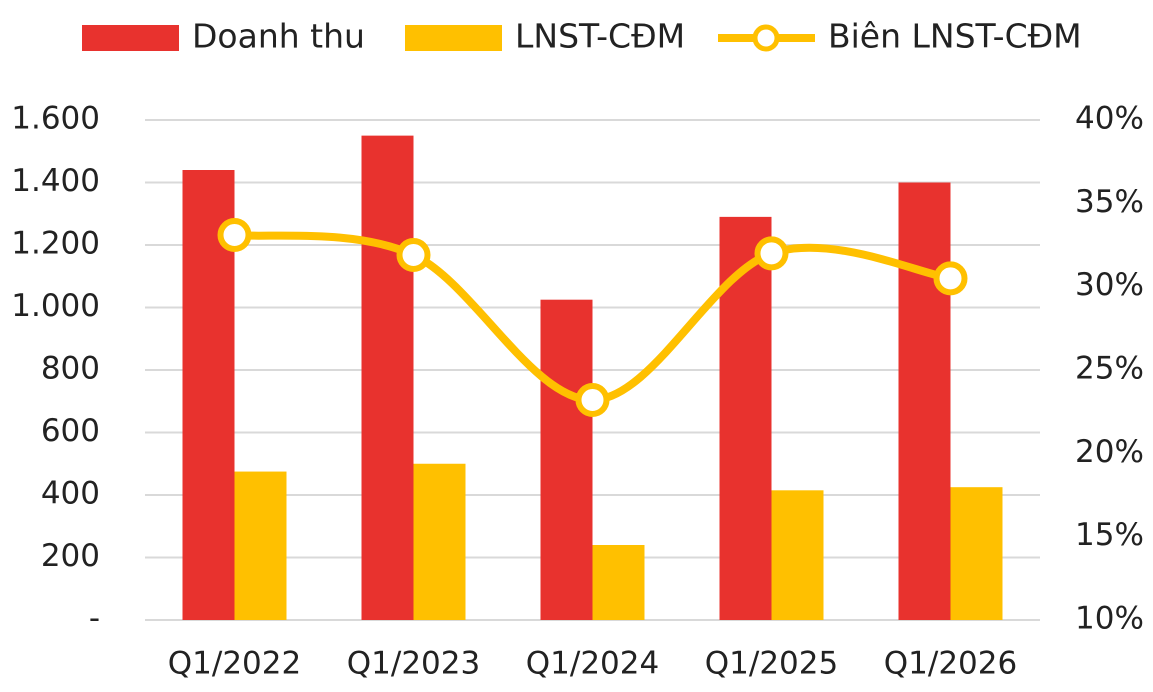 Image resolution: width=1153 pixels, height=692 pixels. What do you see at coordinates (94, 619) in the screenshot?
I see `y-tick-label: -` at bounding box center [94, 619].